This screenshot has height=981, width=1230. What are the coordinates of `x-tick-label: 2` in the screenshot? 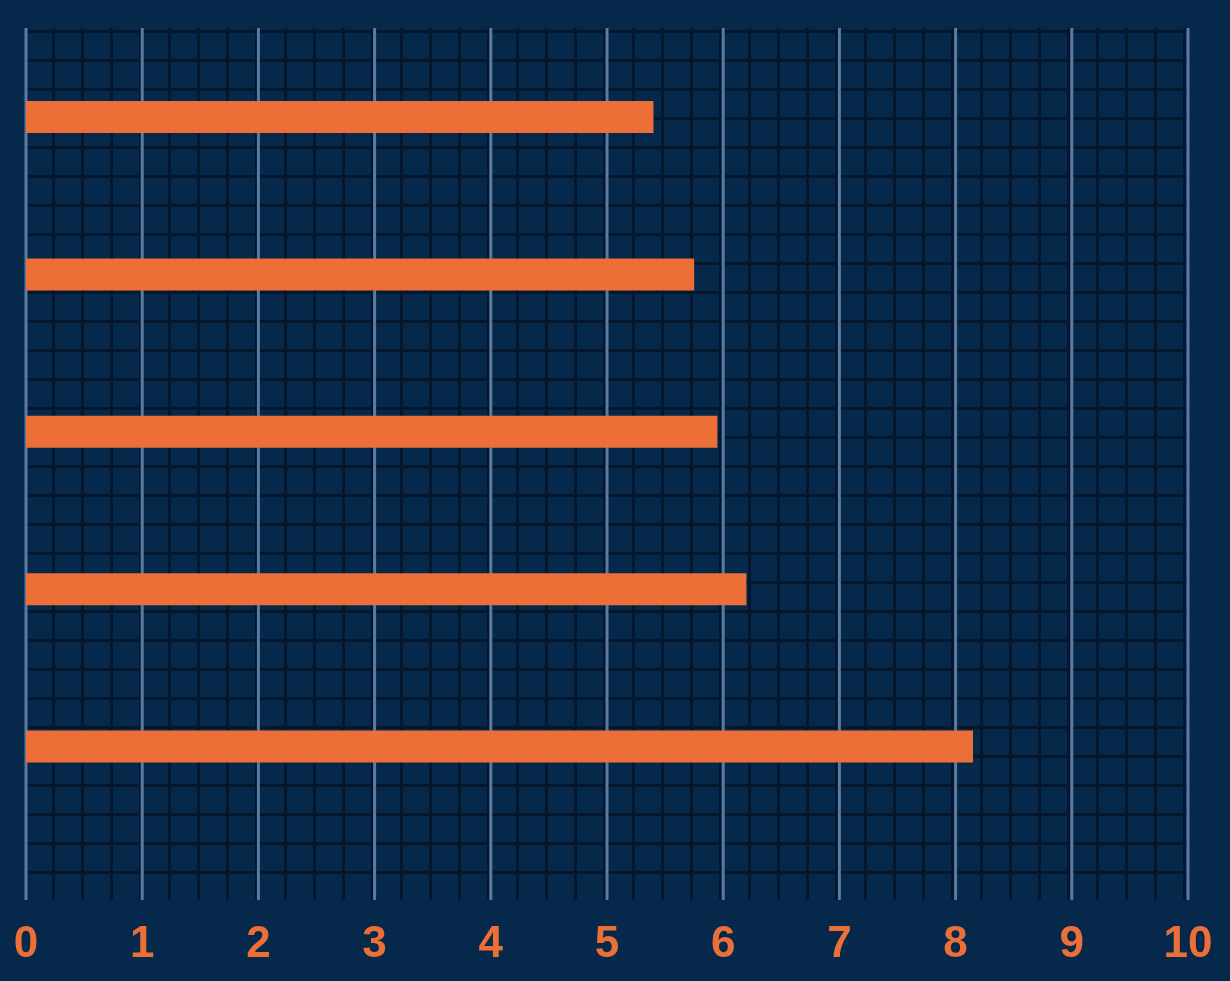 It's located at (258, 942).